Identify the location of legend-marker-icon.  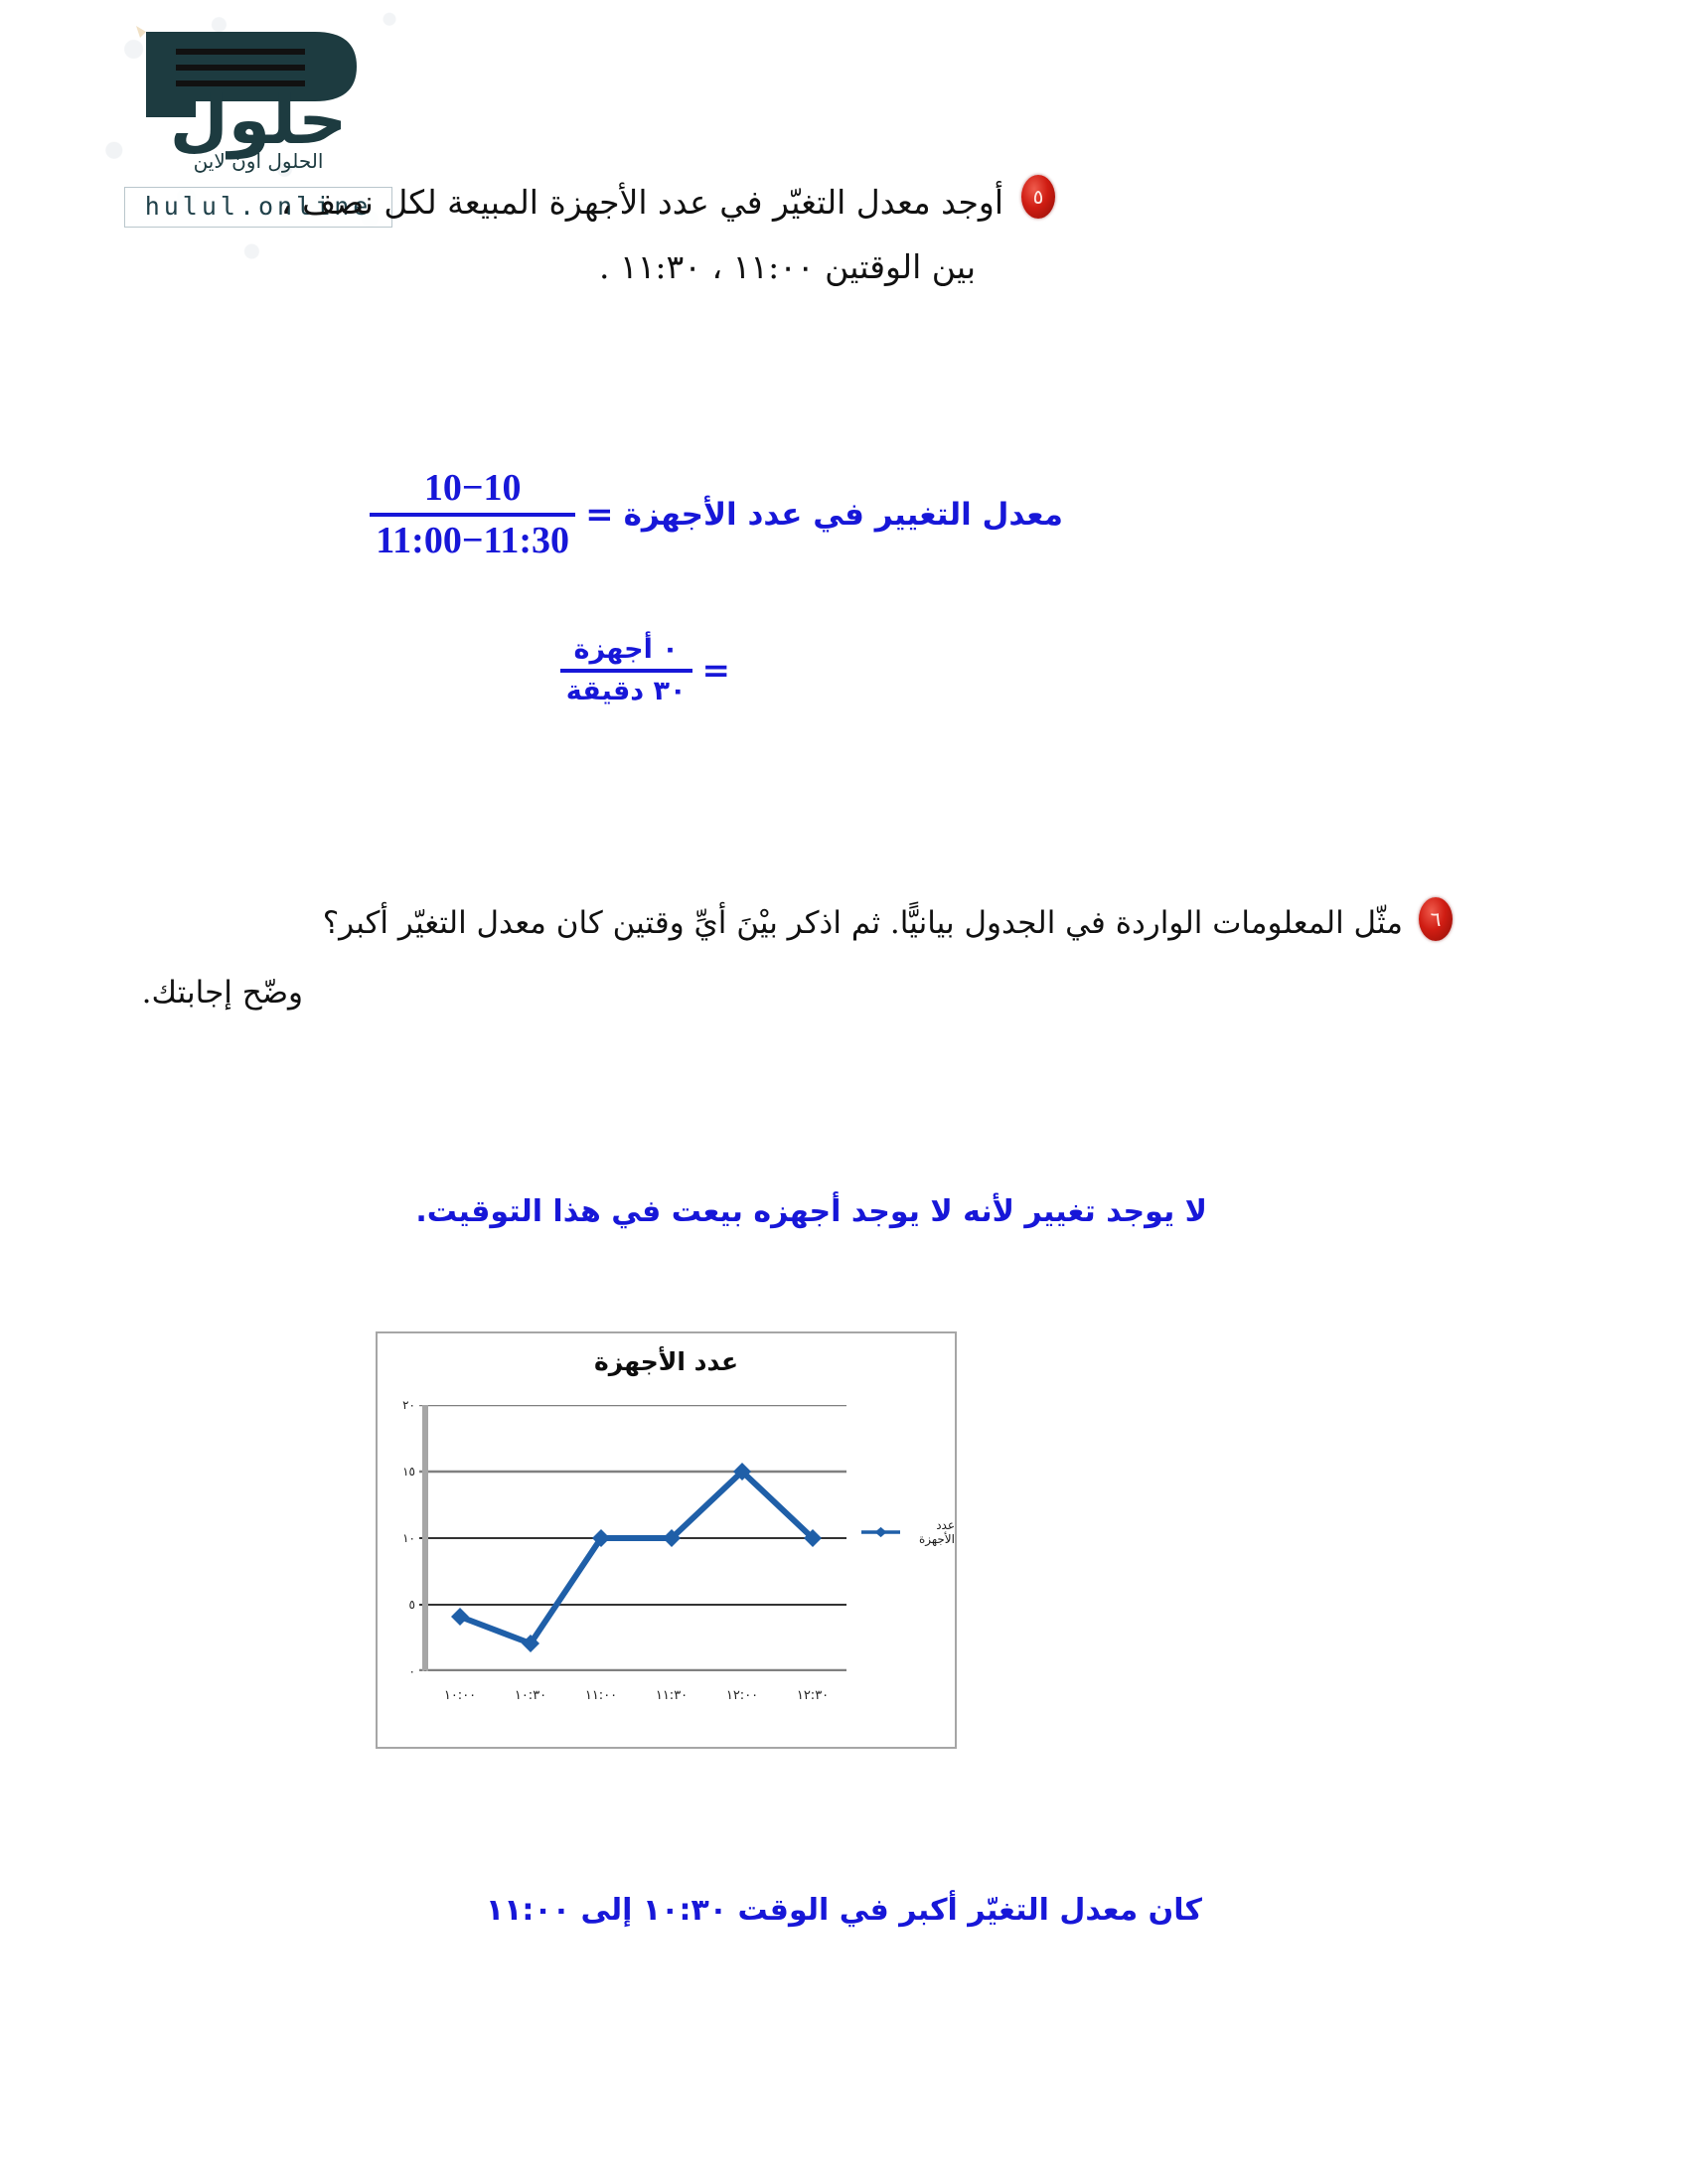
(881, 1532).